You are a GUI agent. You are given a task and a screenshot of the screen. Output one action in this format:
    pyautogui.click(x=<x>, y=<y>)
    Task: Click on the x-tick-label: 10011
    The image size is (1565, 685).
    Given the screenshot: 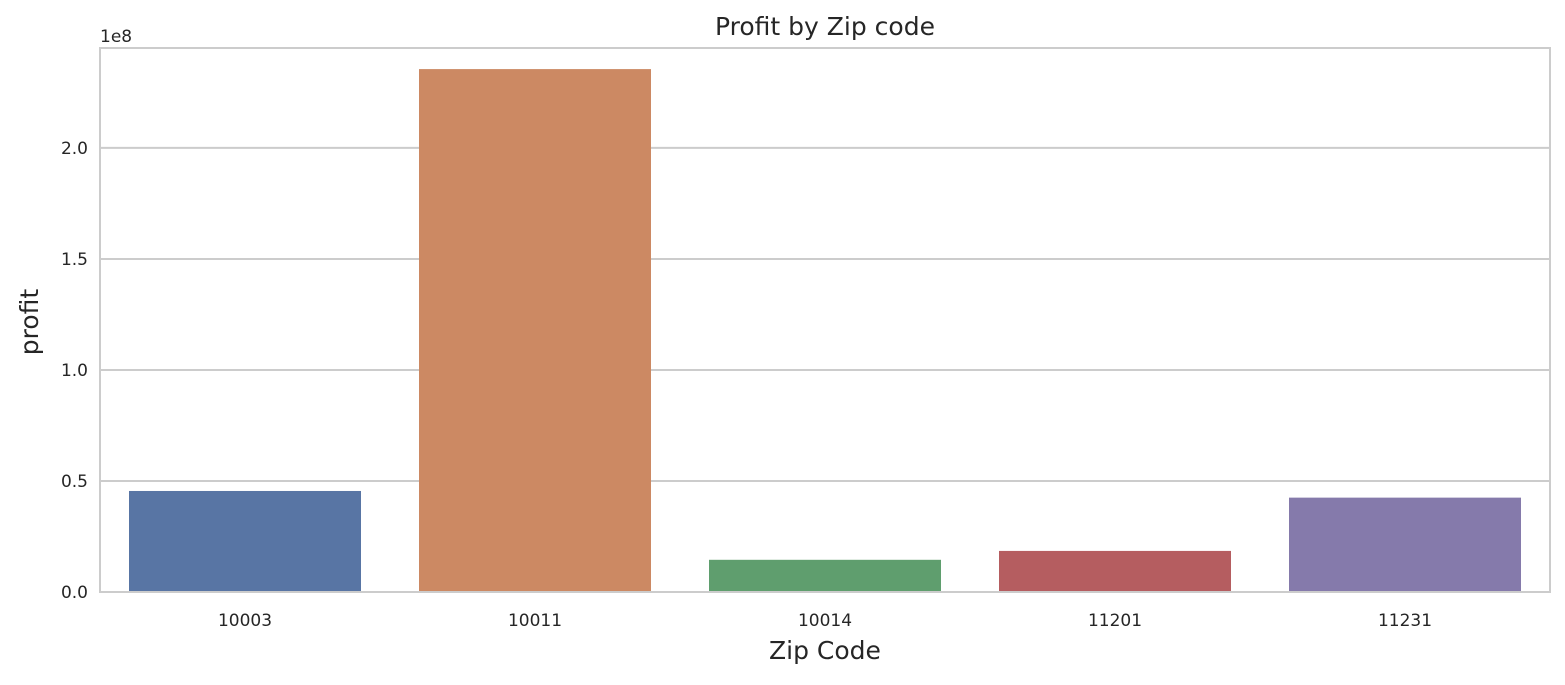 What is the action you would take?
    pyautogui.click(x=535, y=621)
    